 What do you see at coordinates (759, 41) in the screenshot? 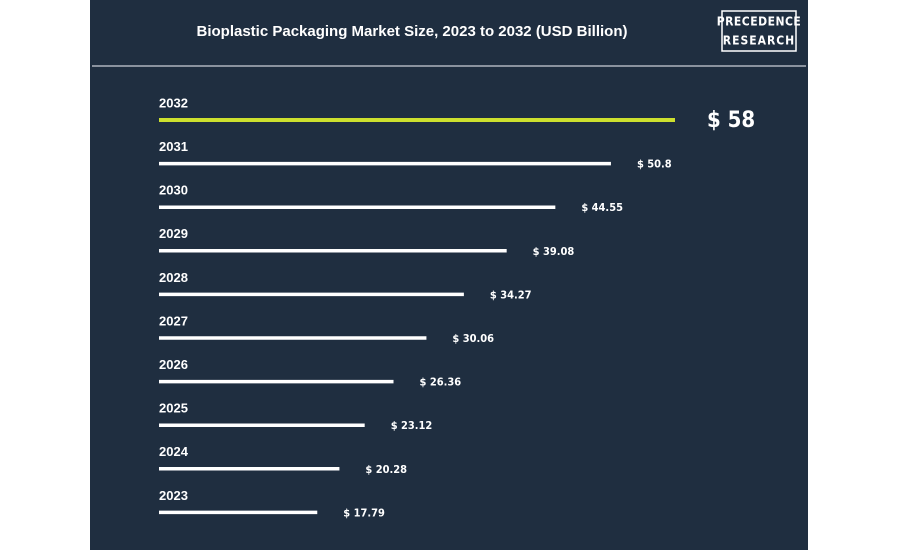
I see `logo-text: RESEARCH` at bounding box center [759, 41].